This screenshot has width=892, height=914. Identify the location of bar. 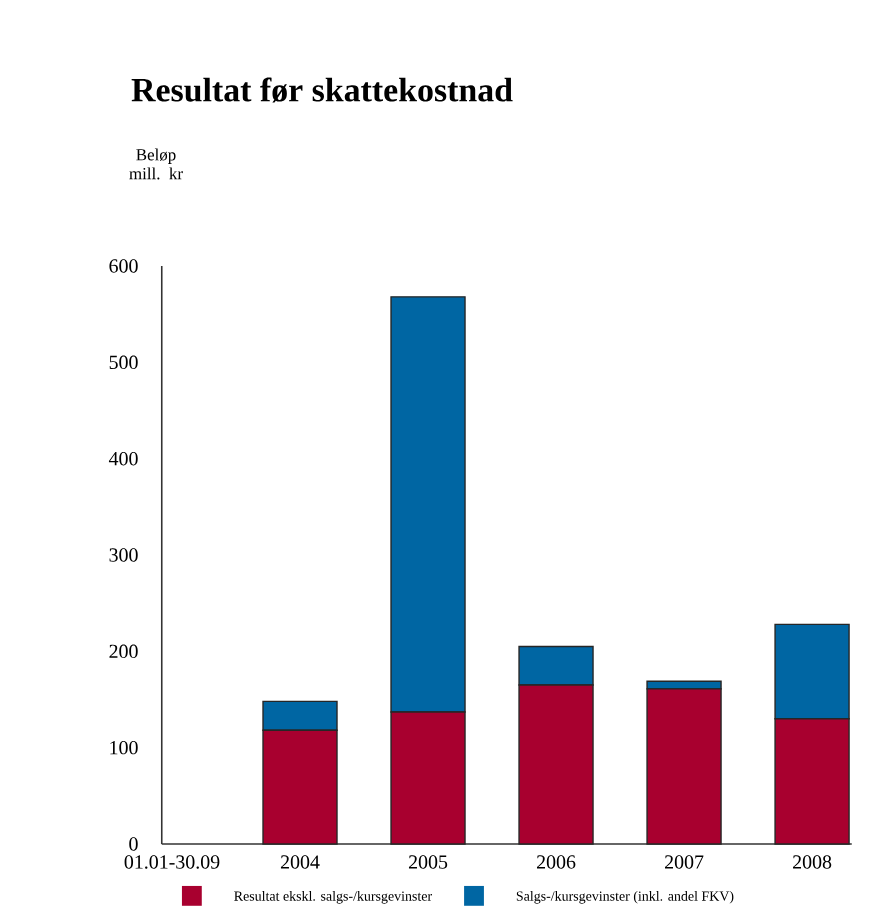
(684, 766).